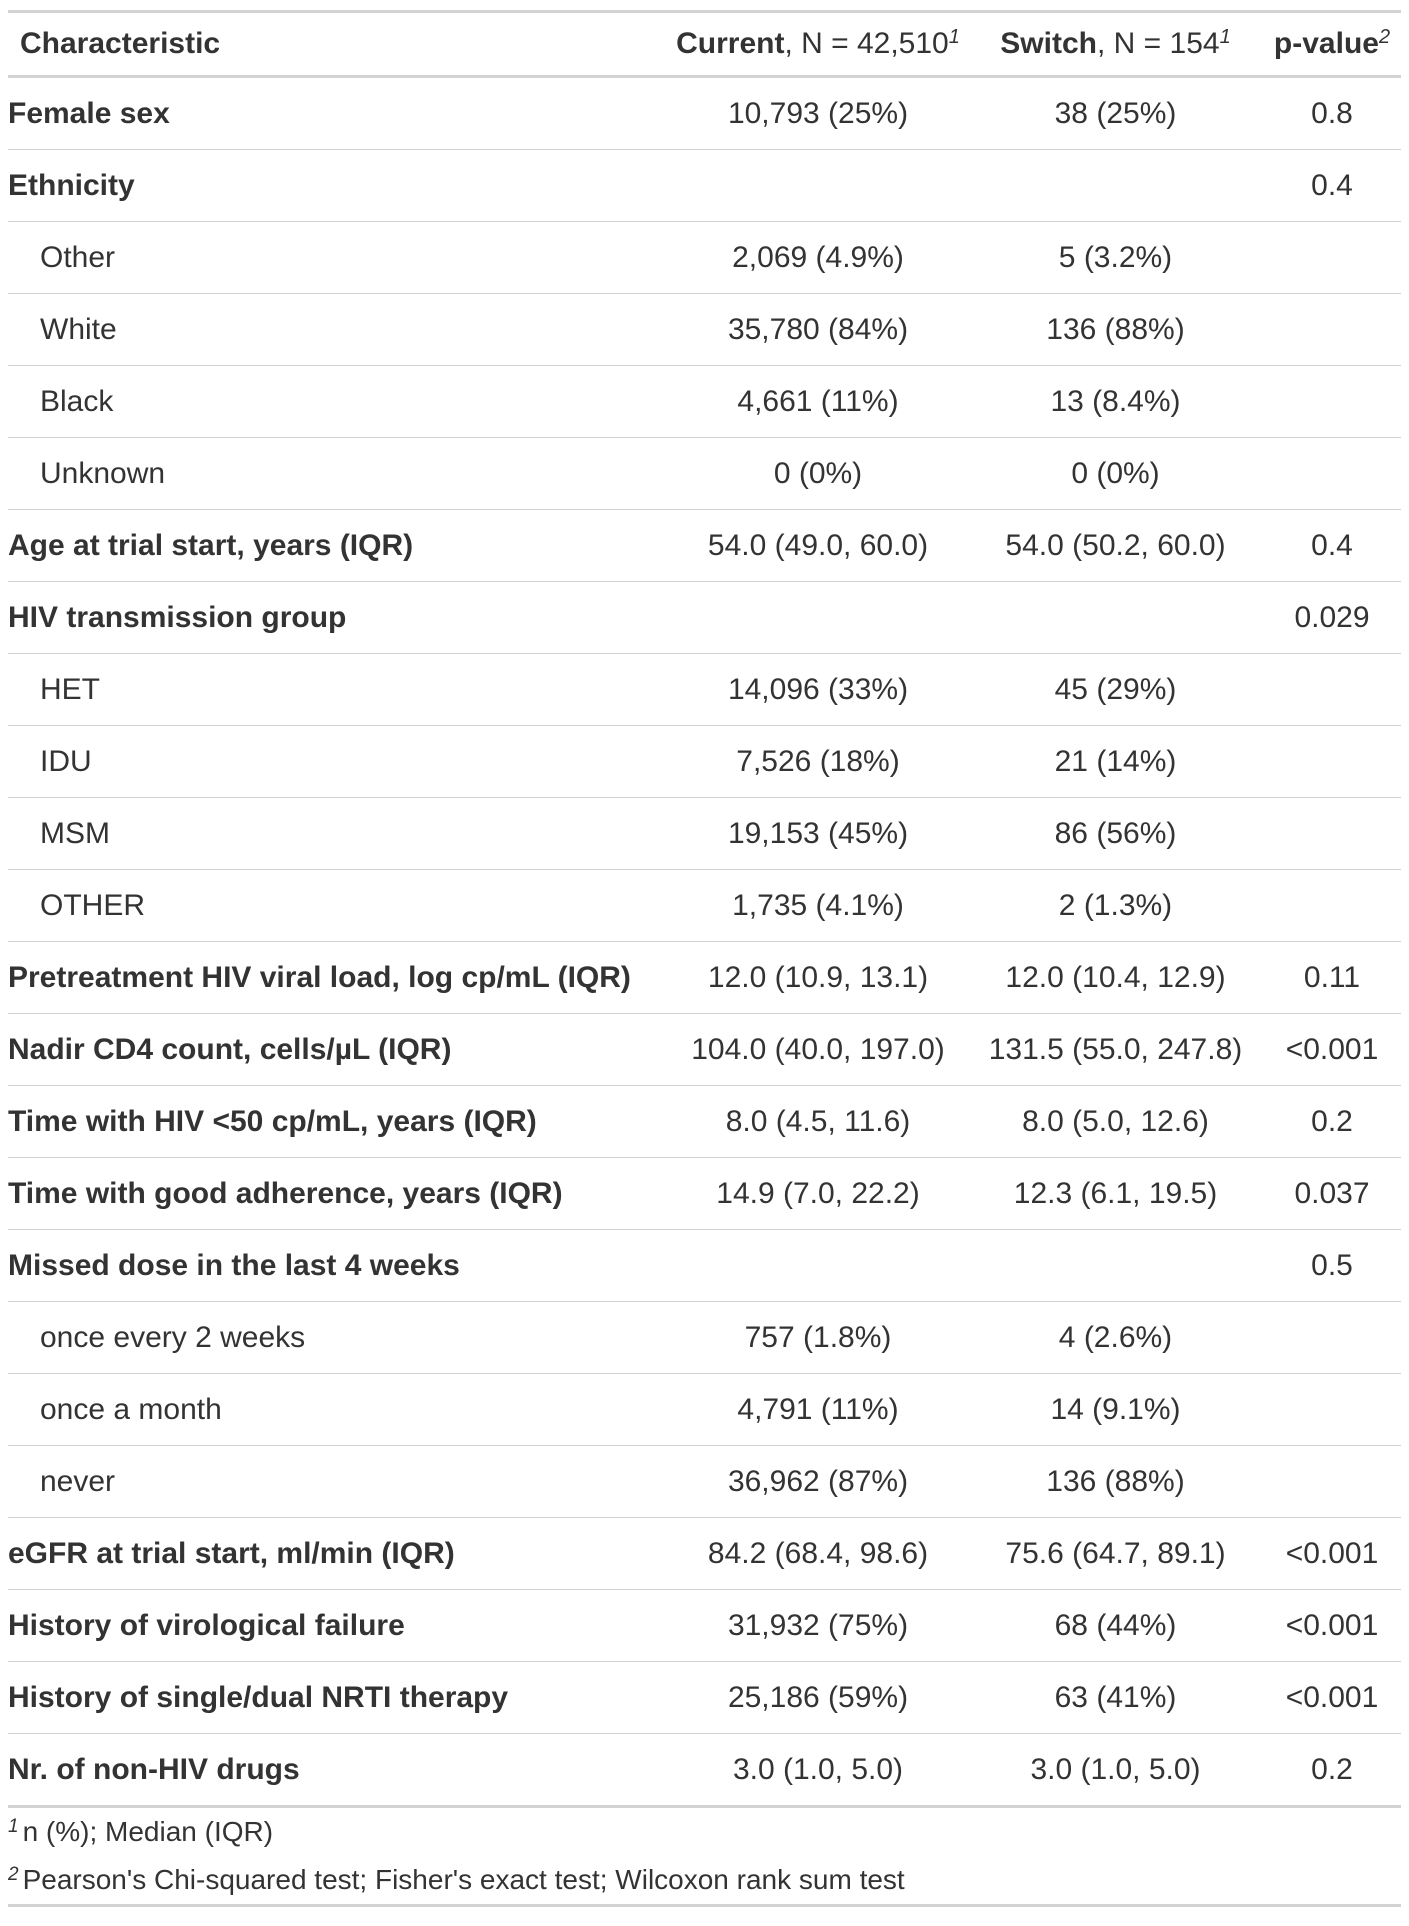 Image resolution: width=1409 pixels, height=1926 pixels. Describe the element at coordinates (818, 1481) in the screenshot. I see `current-cell: 36,962 (87%)` at that location.